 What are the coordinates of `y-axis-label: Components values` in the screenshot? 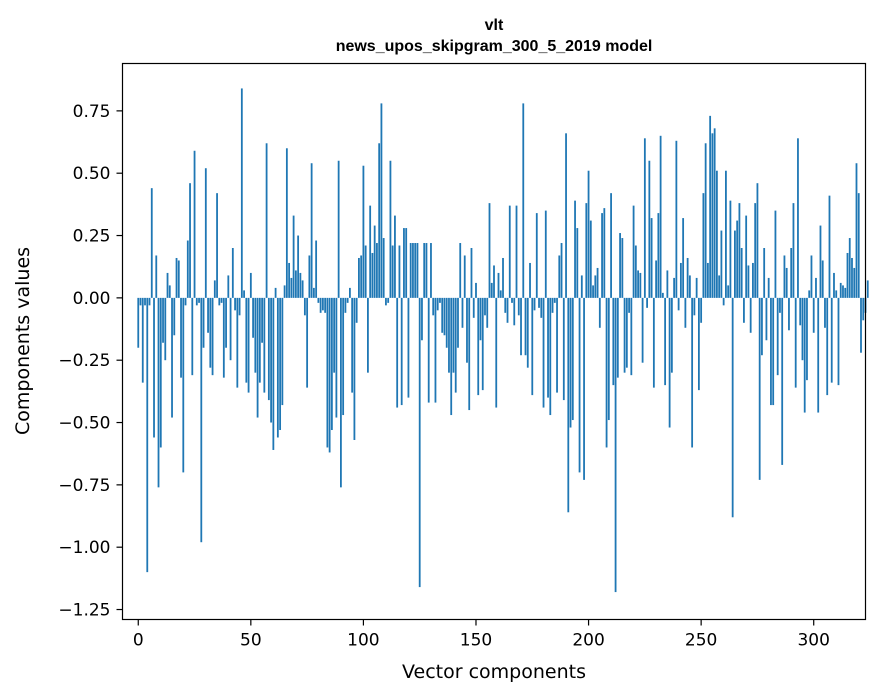 It's located at (23, 341).